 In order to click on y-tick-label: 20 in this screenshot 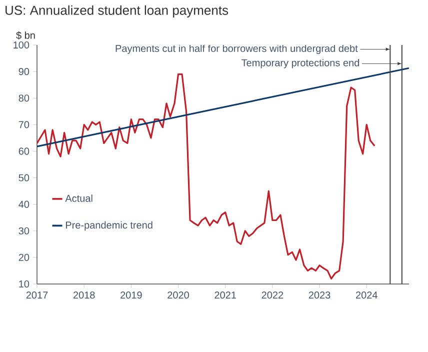, I will do `click(24, 257)`.